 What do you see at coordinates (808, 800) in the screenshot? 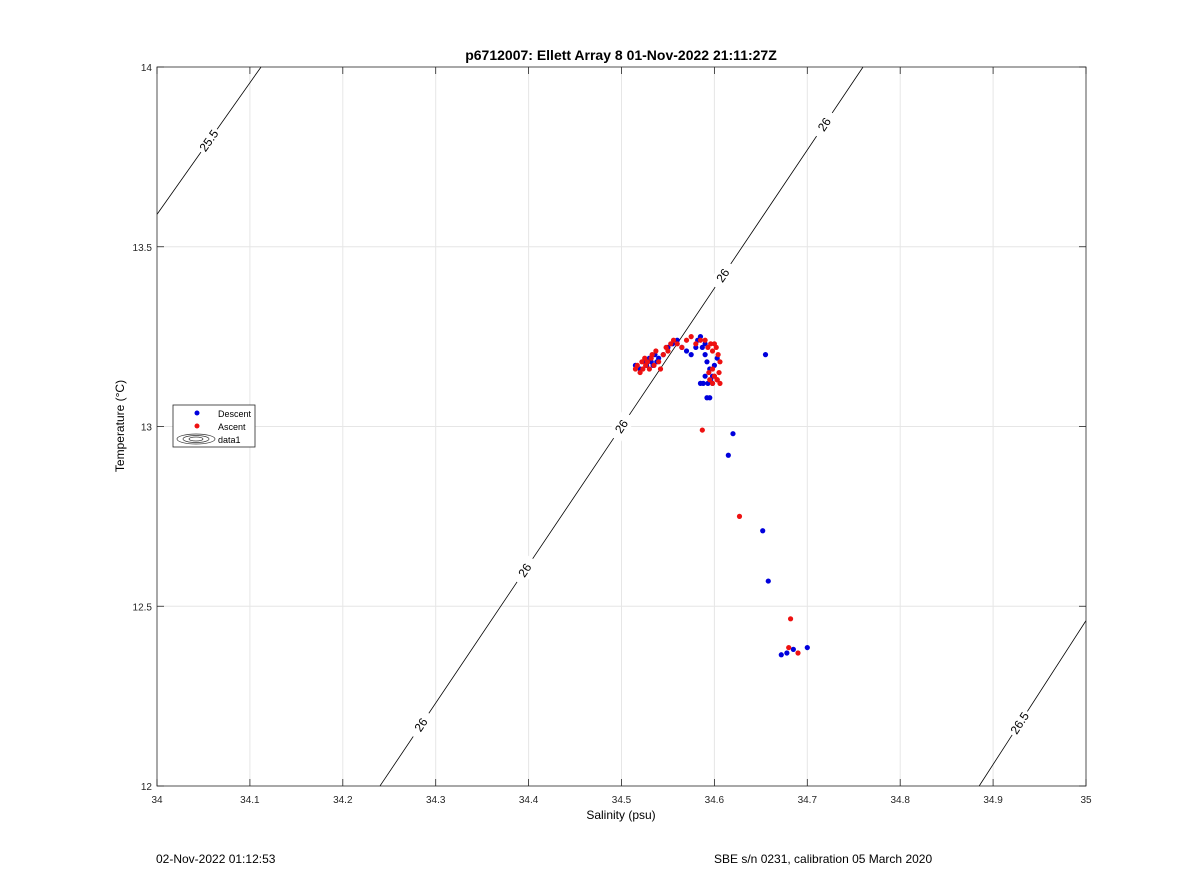
I see `x-tick-label: 34.7` at bounding box center [808, 800].